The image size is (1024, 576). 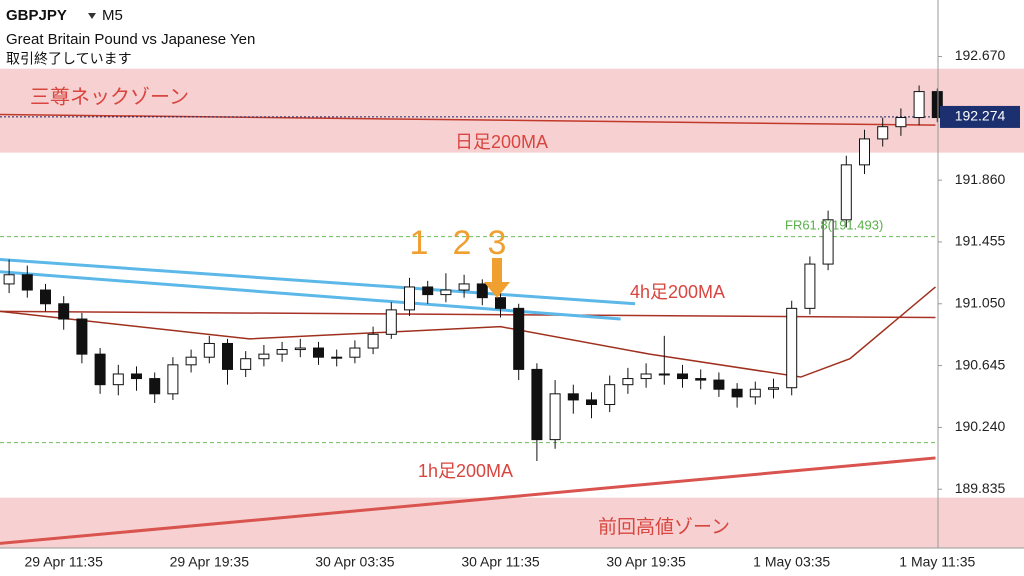 I want to click on price-tag, so click(x=980, y=116).